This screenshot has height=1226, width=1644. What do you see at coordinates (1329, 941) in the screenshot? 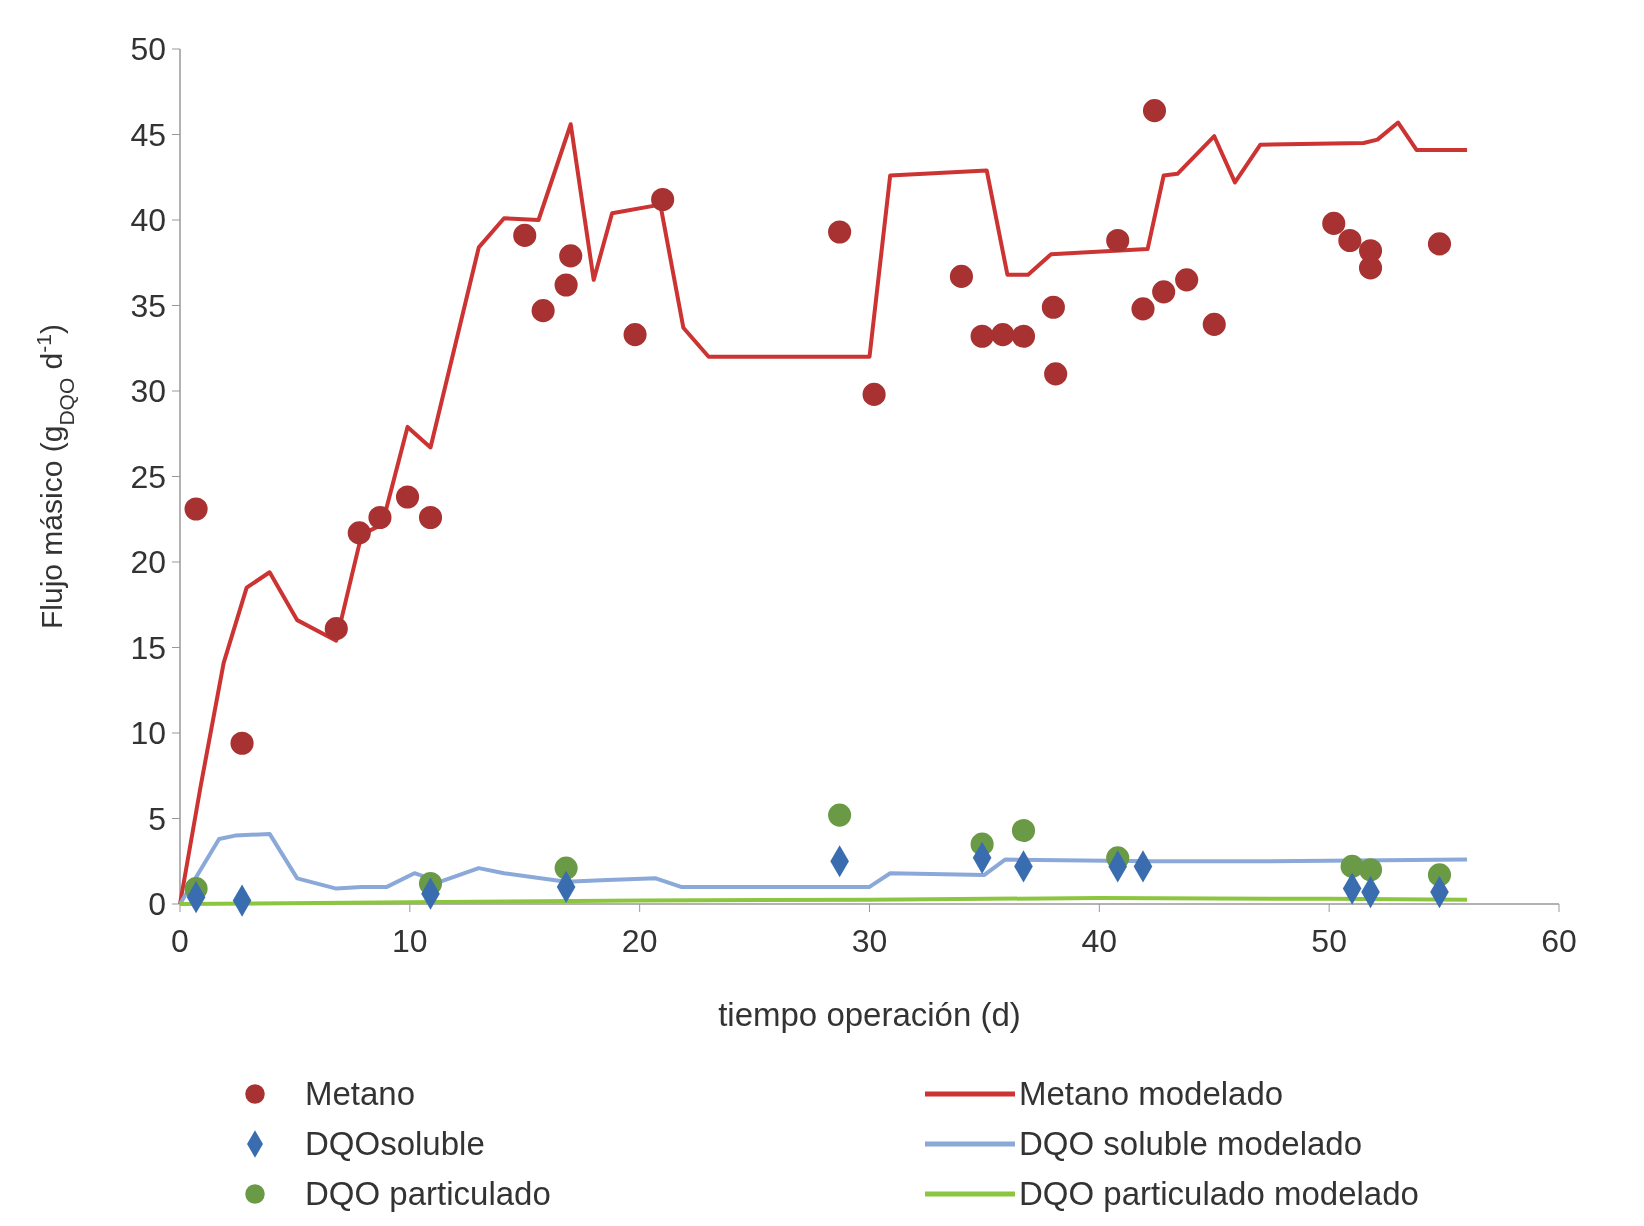
I see `x-tick-label: 50` at bounding box center [1329, 941].